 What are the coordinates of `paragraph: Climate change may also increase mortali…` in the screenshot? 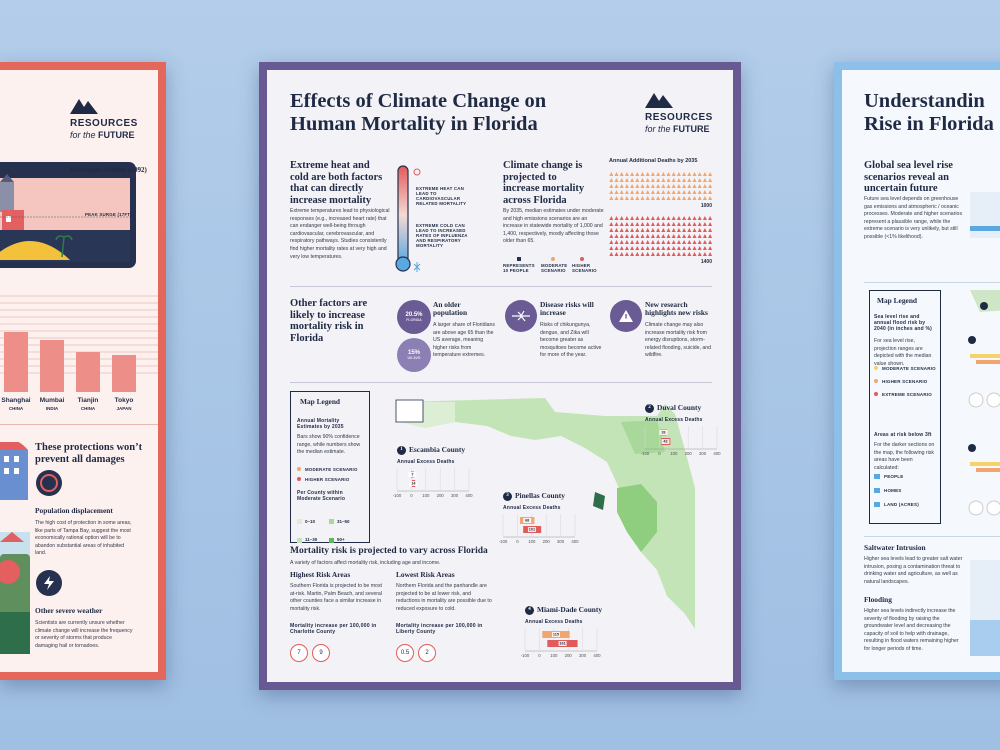 It's located at (678, 340).